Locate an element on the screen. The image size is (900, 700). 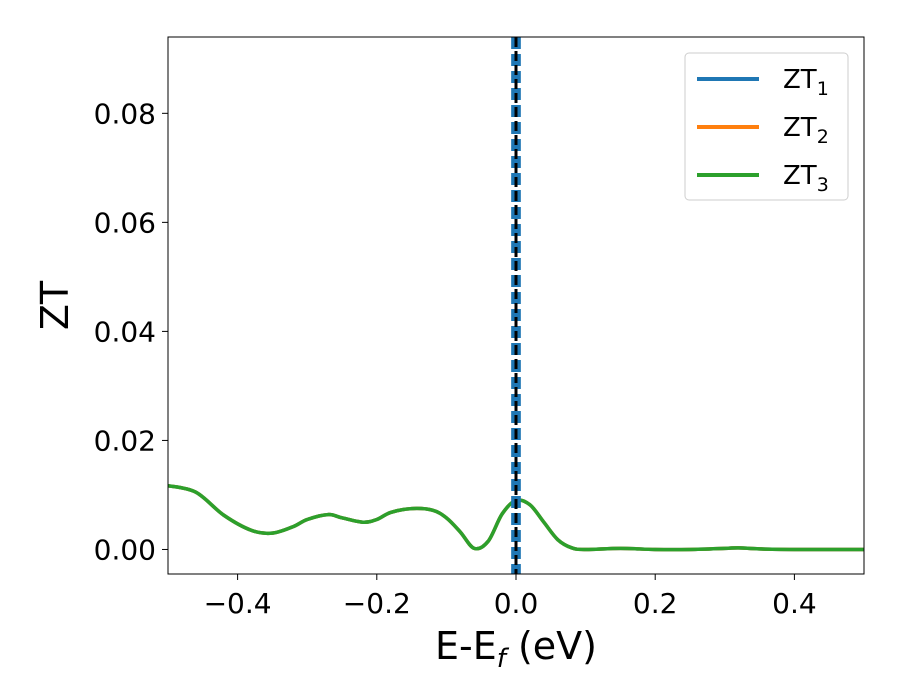
legend-label: ZT1 is located at coordinates (806, 82).